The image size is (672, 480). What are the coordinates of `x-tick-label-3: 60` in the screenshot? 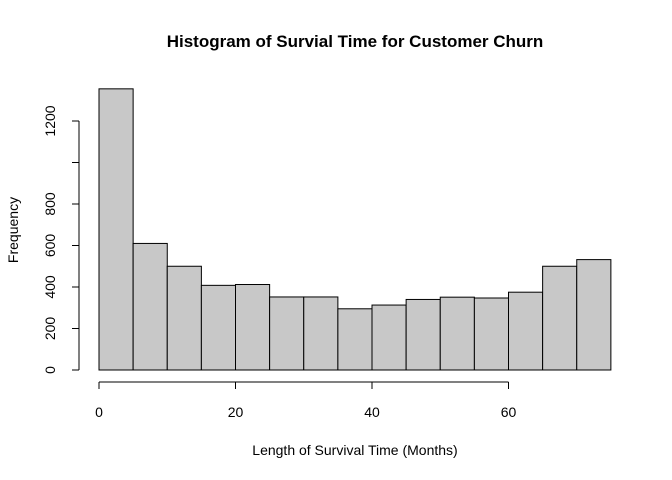 It's located at (509, 412).